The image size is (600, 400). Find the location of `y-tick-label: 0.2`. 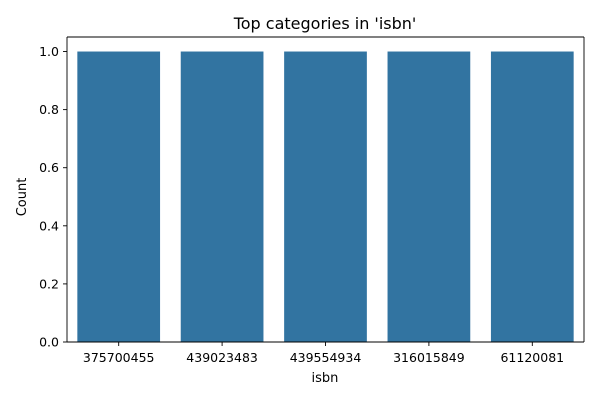

y-tick-label: 0.2 is located at coordinates (49, 283).